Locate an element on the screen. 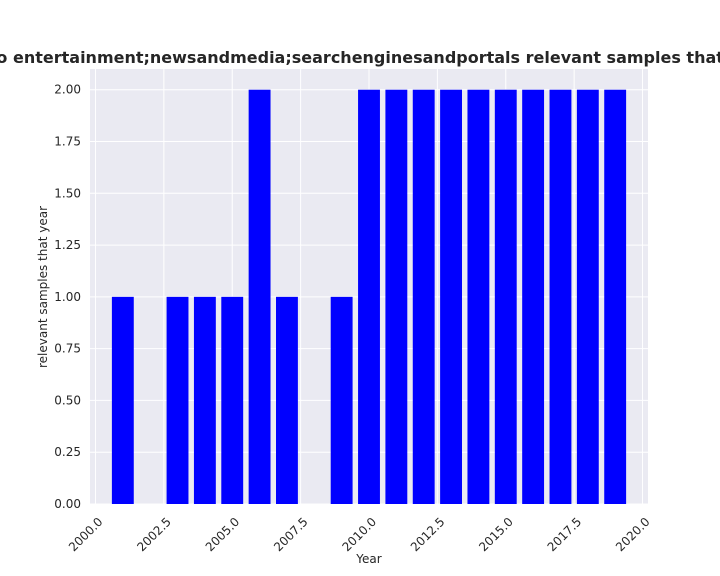 The image size is (720, 576). x-tick-label: 2005.0 is located at coordinates (223, 535).